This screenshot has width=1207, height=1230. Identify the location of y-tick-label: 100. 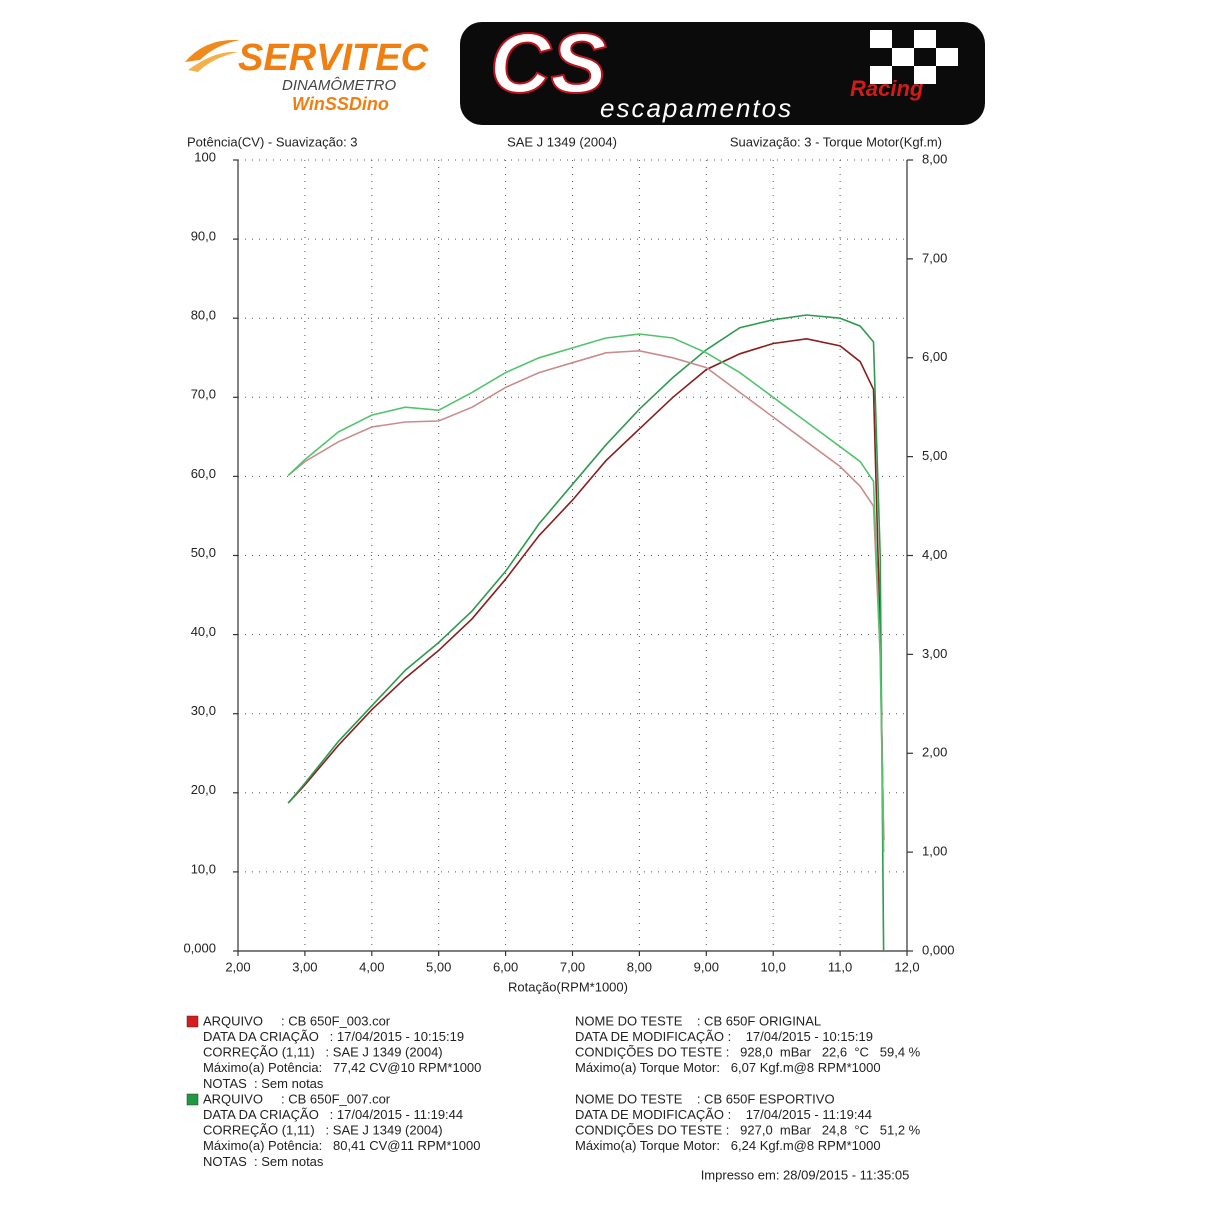
(205, 156).